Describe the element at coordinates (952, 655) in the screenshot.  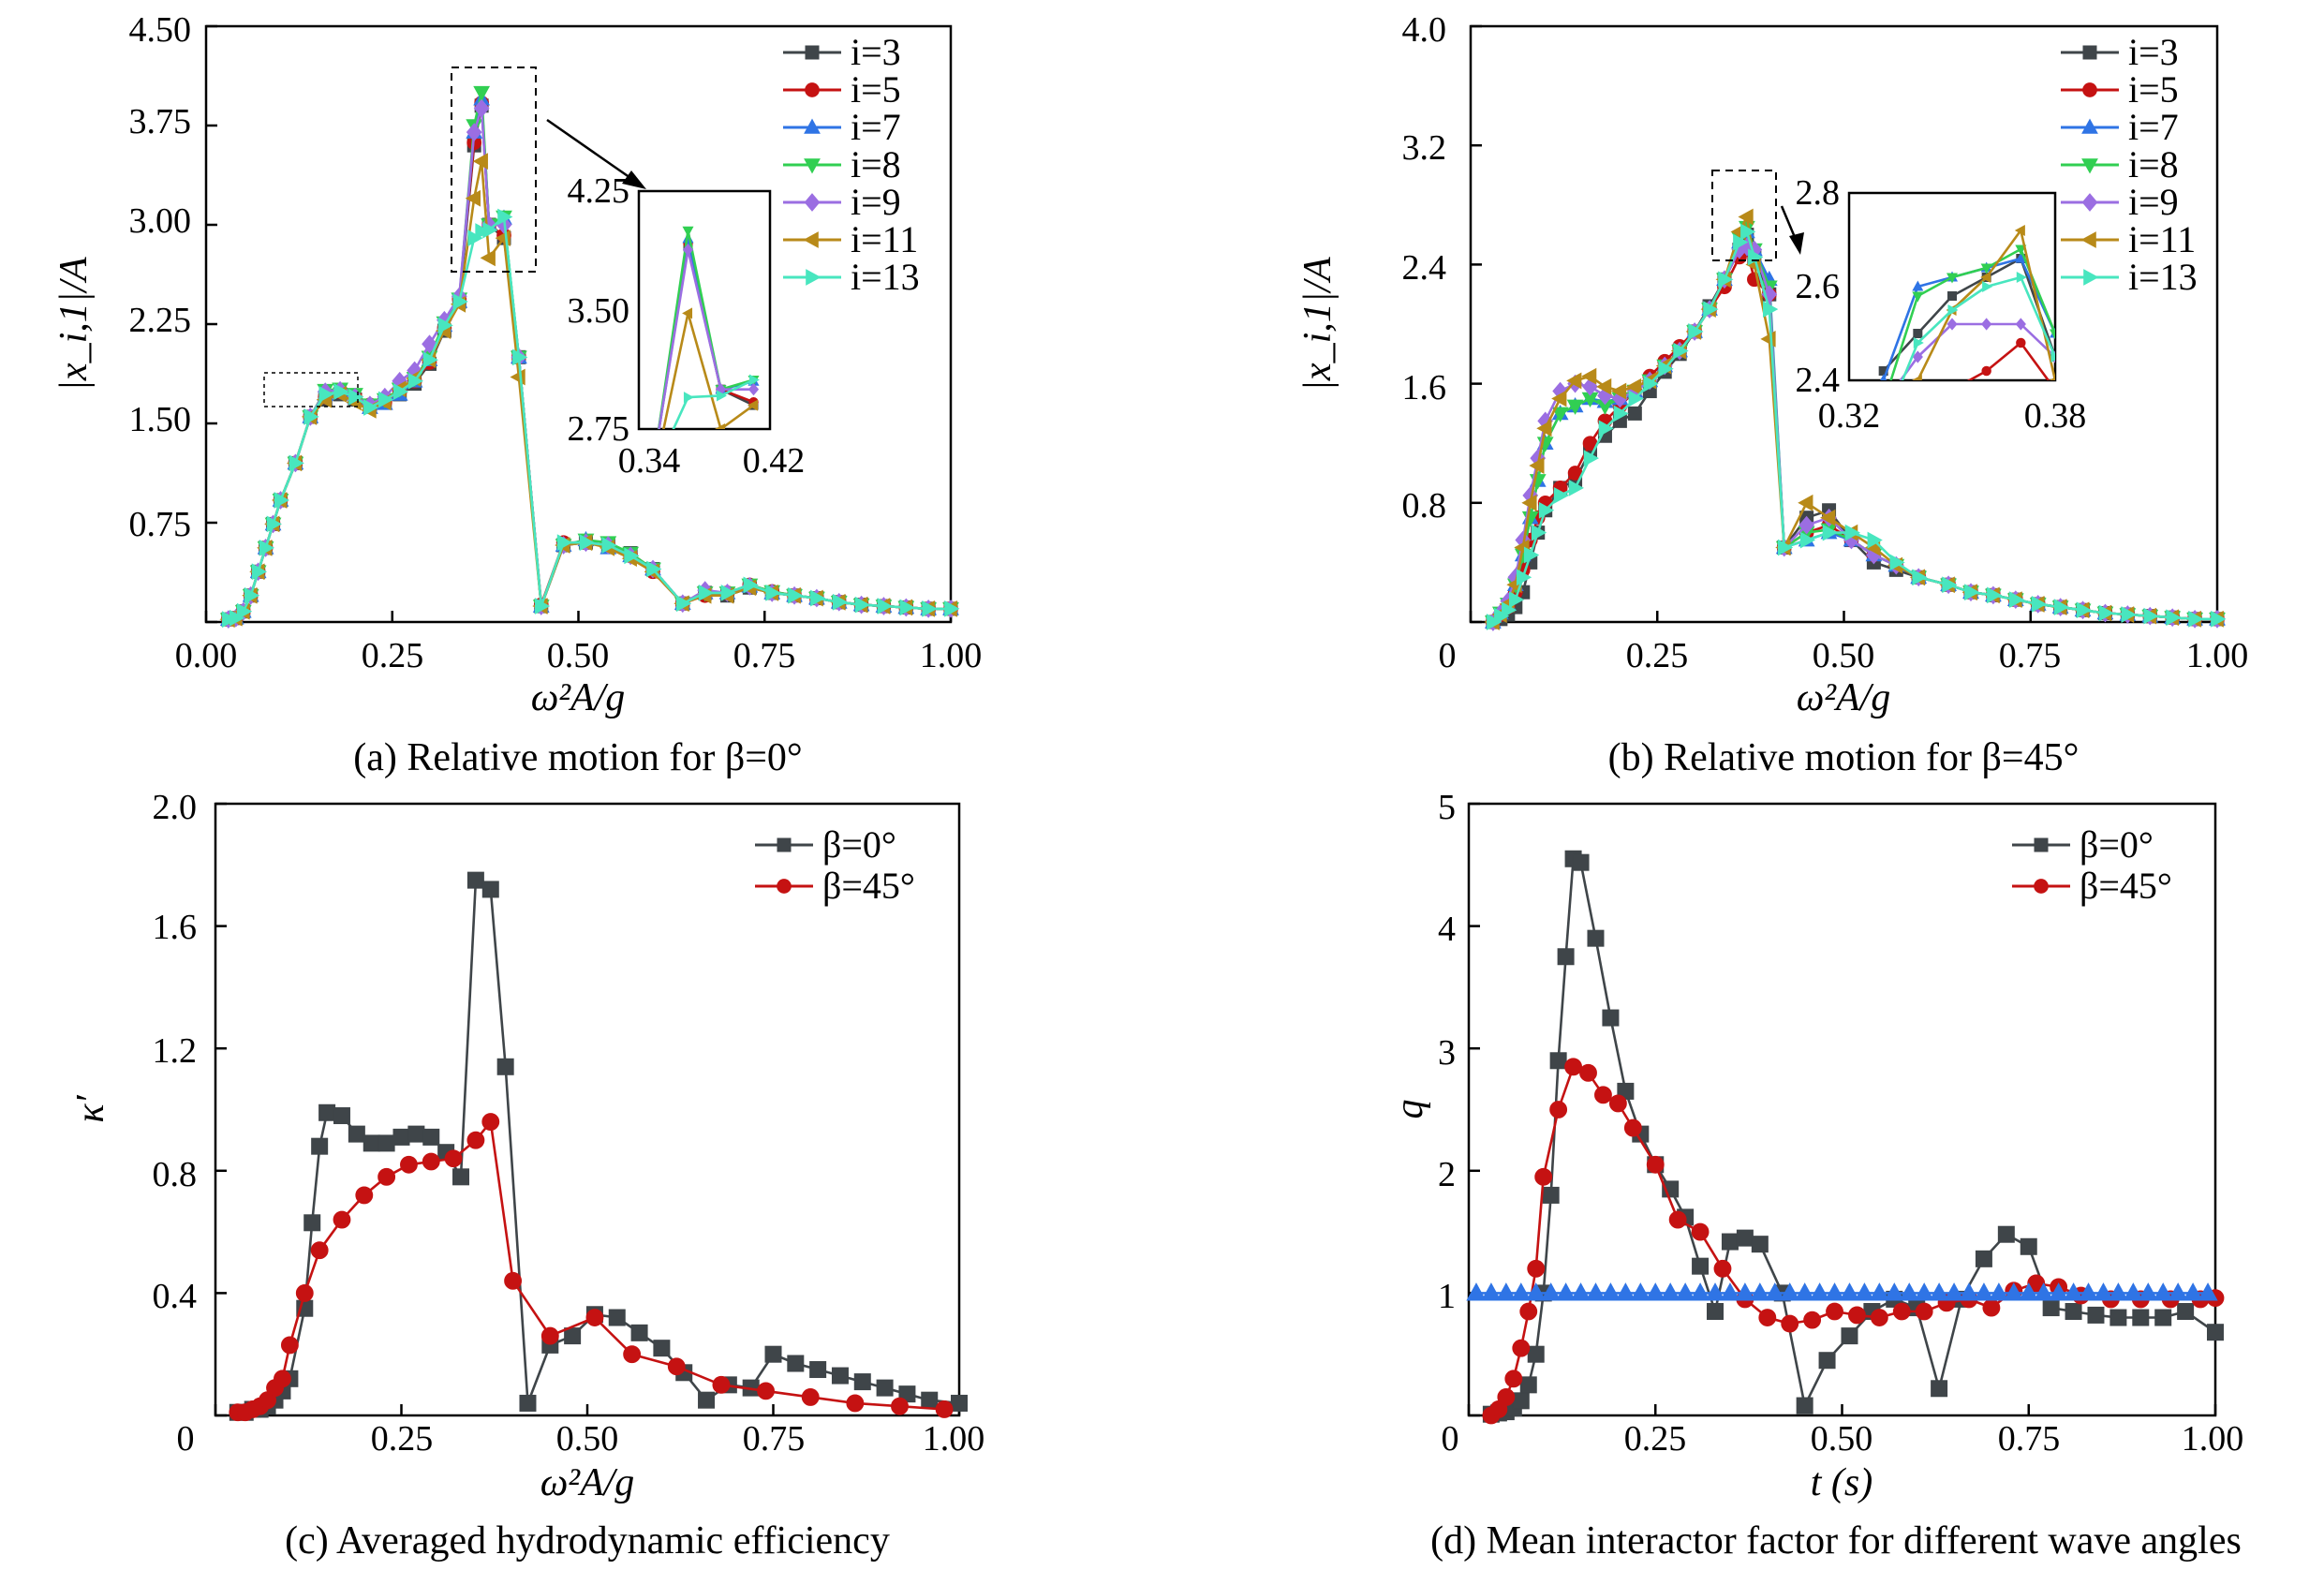
I see `panel-a-xtick: 1.00` at that location.